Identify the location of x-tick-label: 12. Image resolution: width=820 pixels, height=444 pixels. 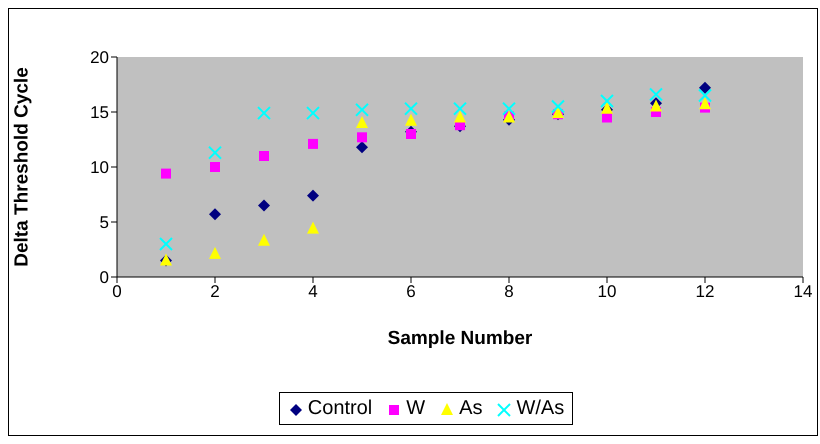
(705, 292).